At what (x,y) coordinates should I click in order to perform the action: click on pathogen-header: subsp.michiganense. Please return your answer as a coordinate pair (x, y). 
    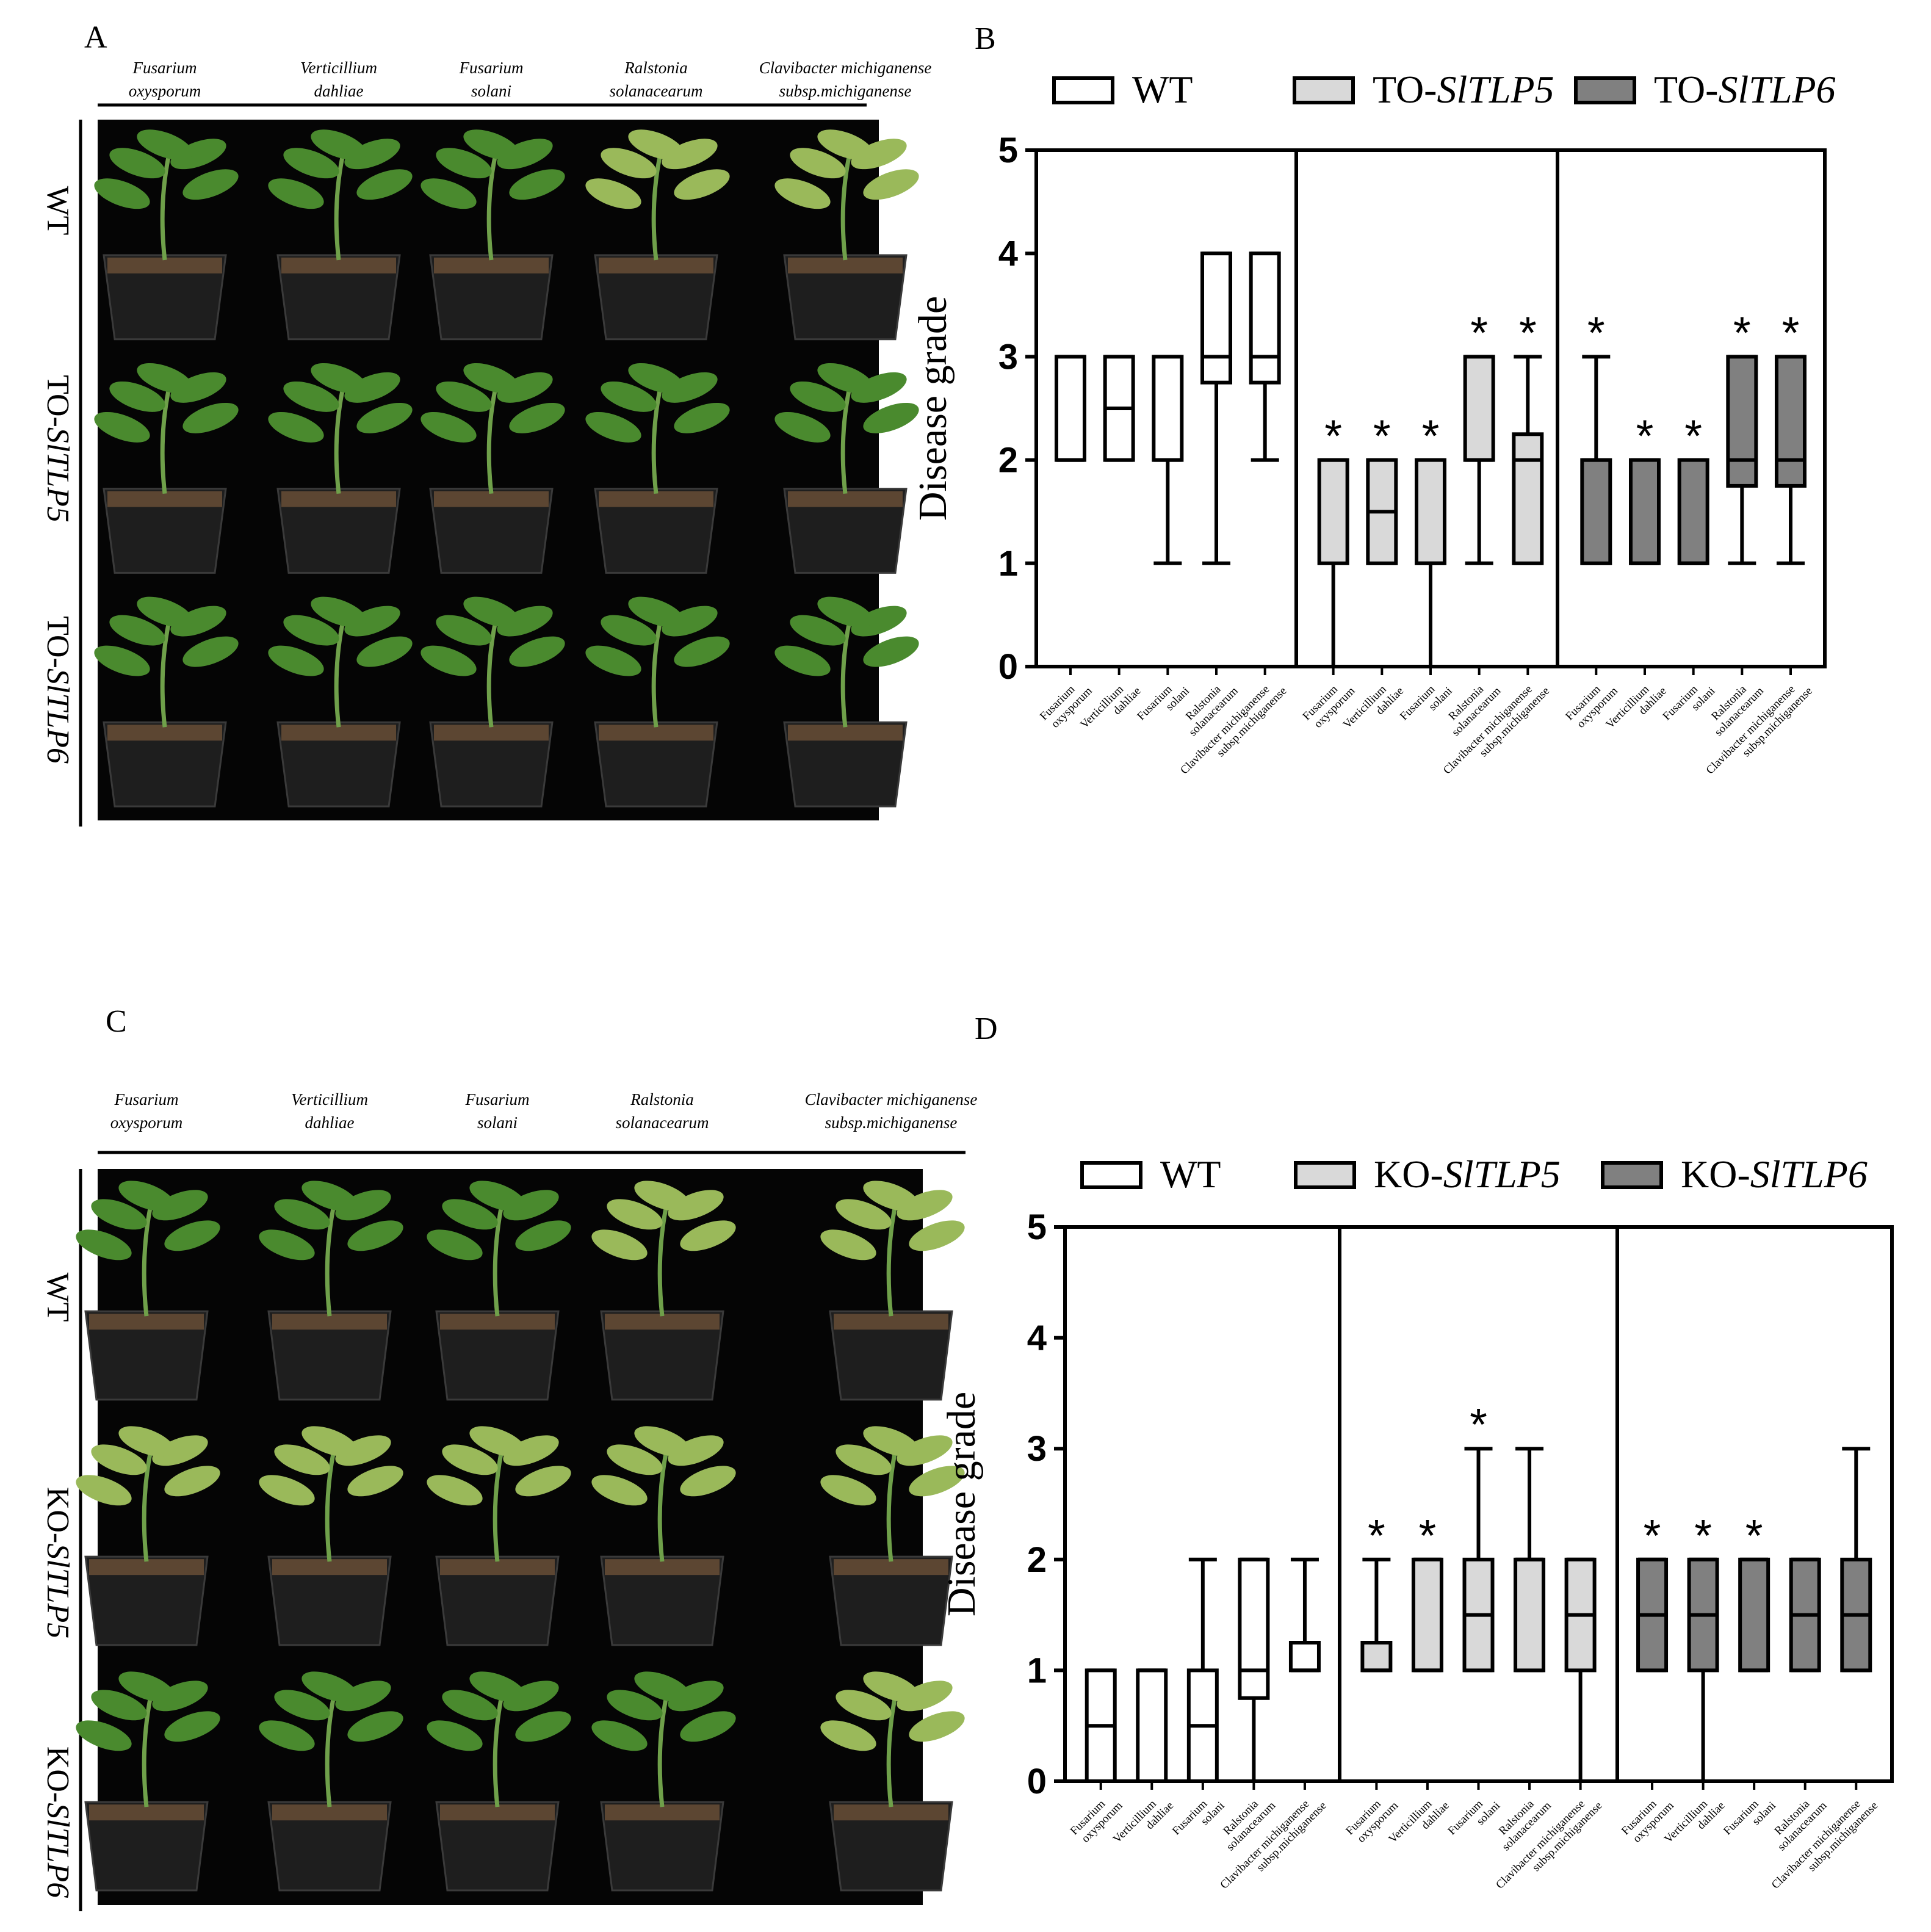
    Looking at the image, I should click on (846, 91).